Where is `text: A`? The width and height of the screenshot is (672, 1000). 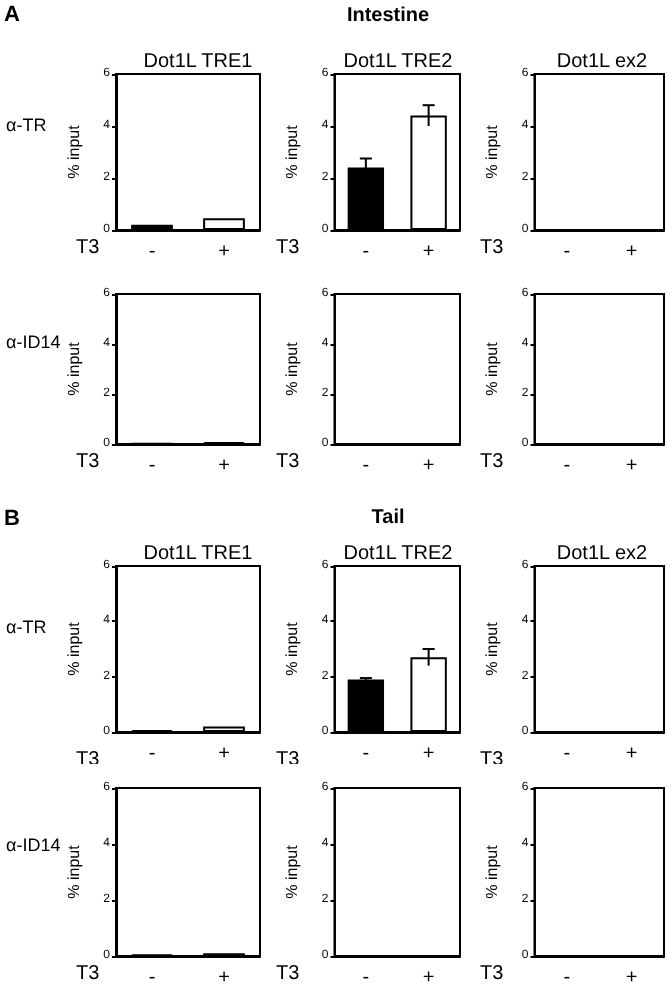
text: A is located at coordinates (12, 15).